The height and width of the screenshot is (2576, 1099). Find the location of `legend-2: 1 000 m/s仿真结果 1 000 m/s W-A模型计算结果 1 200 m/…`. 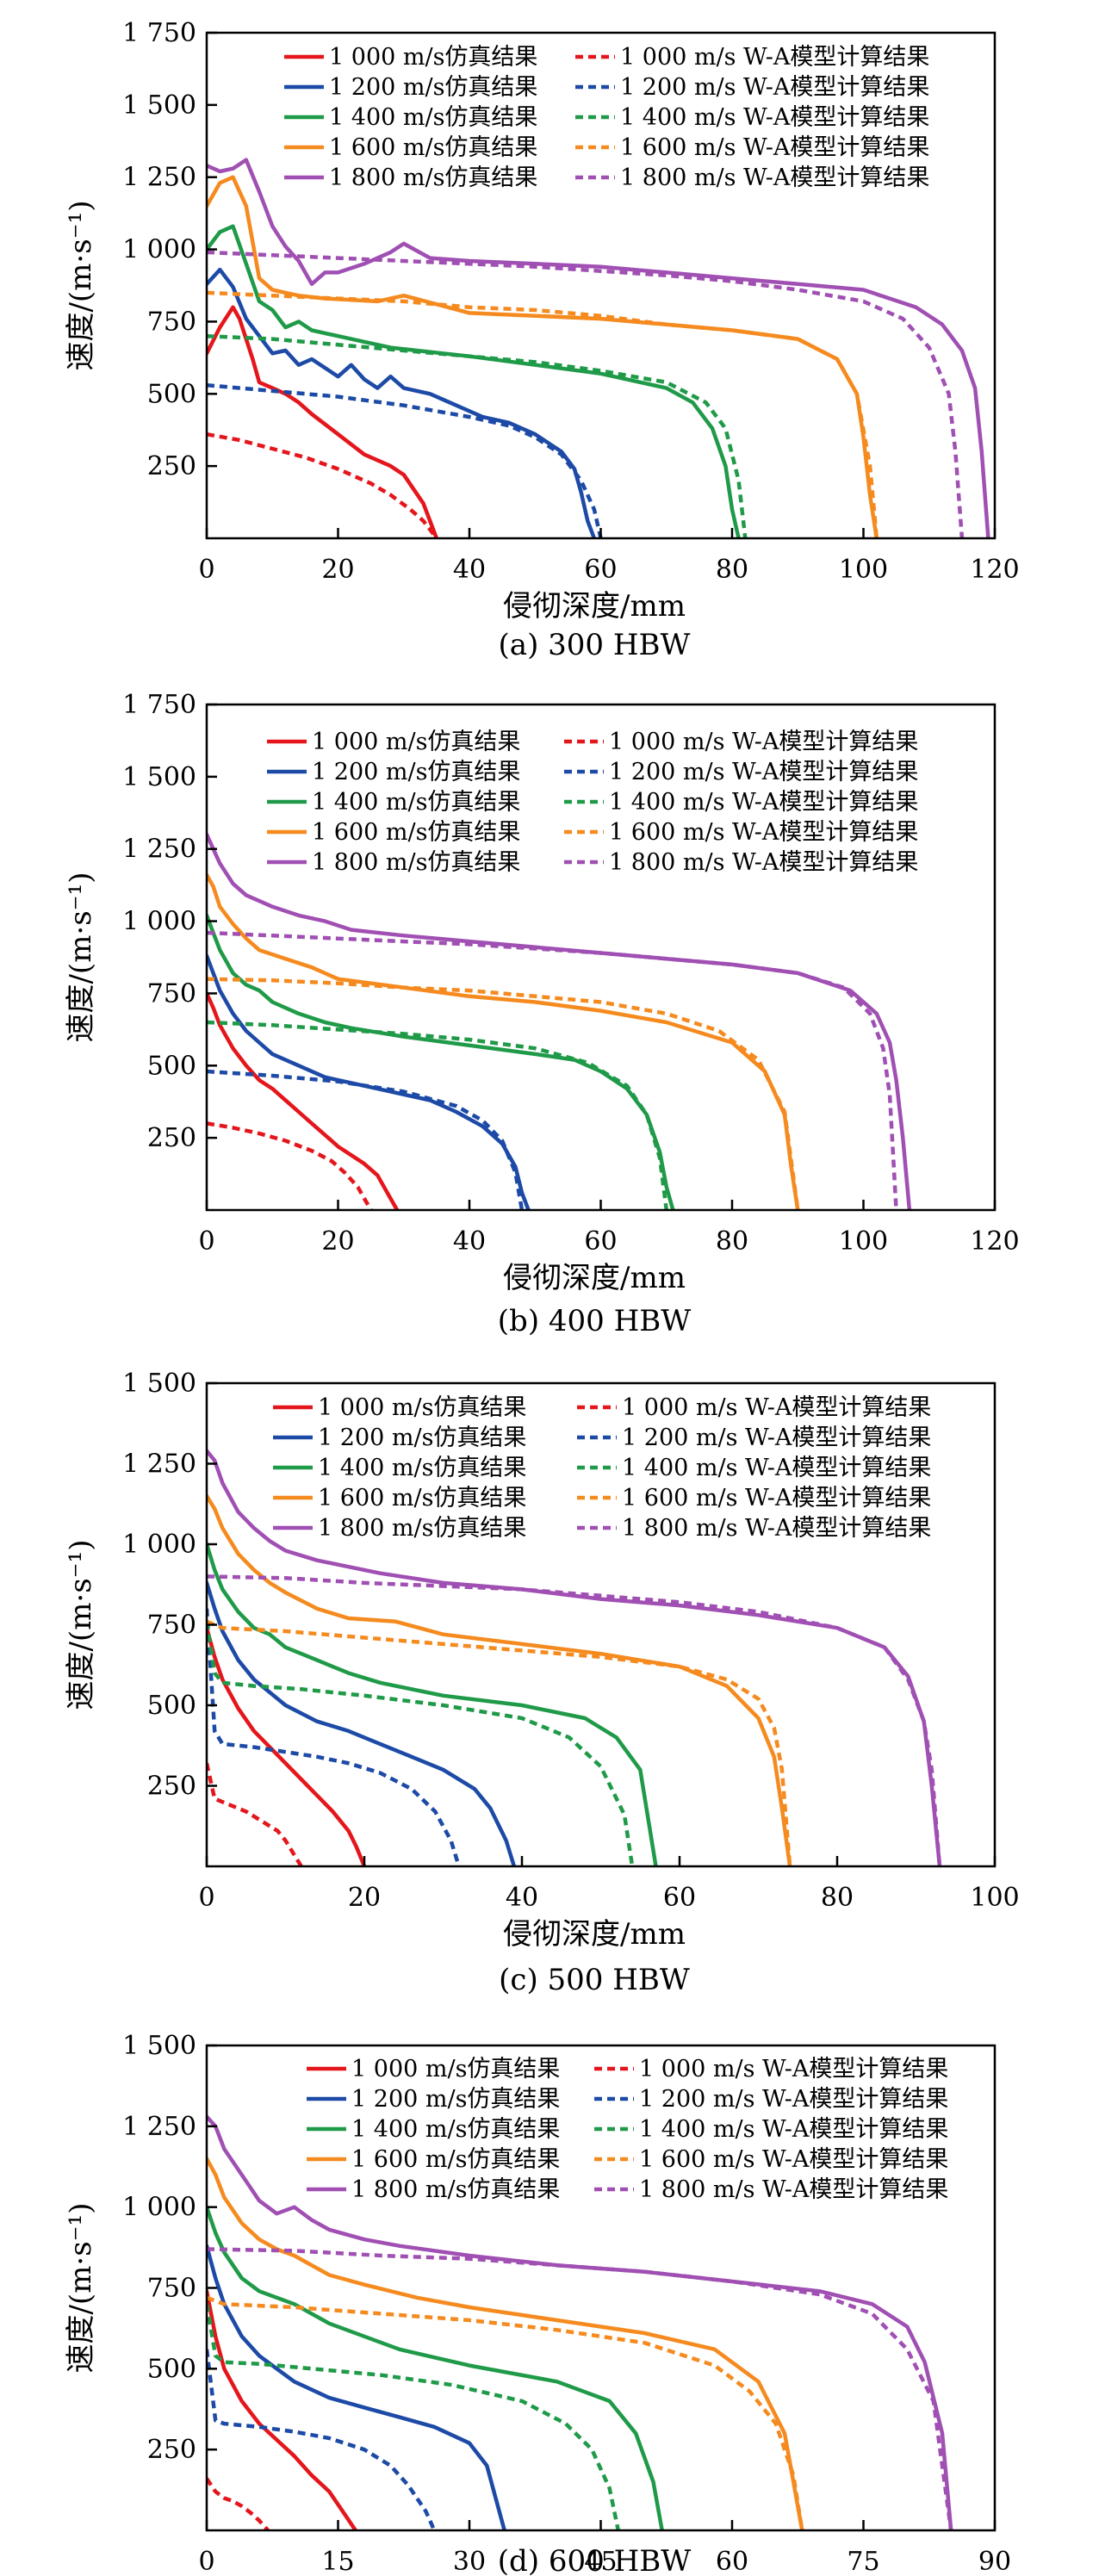

legend-2: 1 000 m/s仿真结果 1 000 m/s W-A模型计算结果 1 200 m/… is located at coordinates (602, 1468).